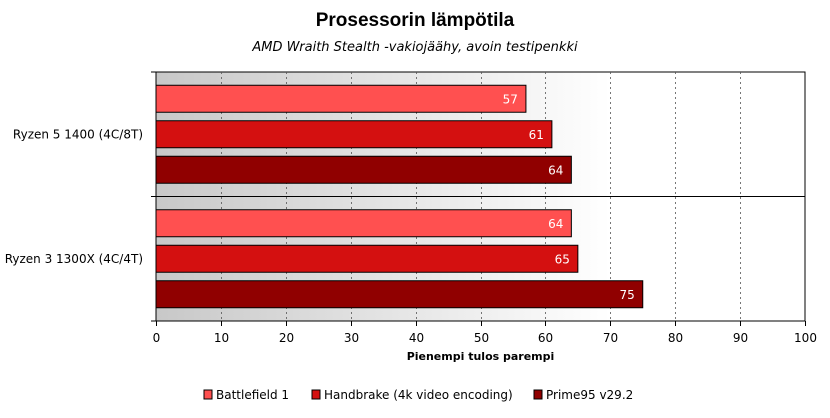  I want to click on x-tick-label: 30, so click(351, 338).